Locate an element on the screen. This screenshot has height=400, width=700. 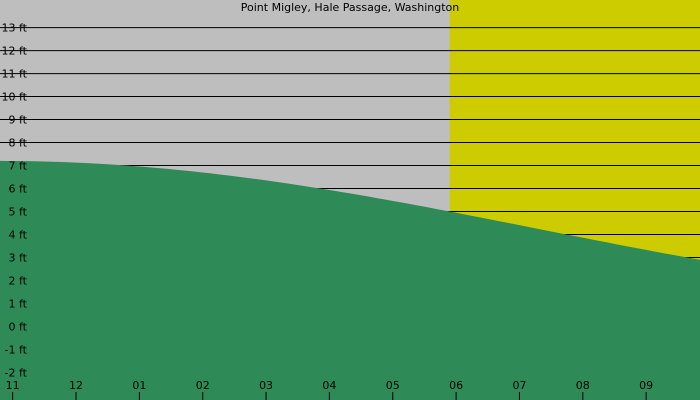
y-tick-label: 7 ft is located at coordinates (18, 166).